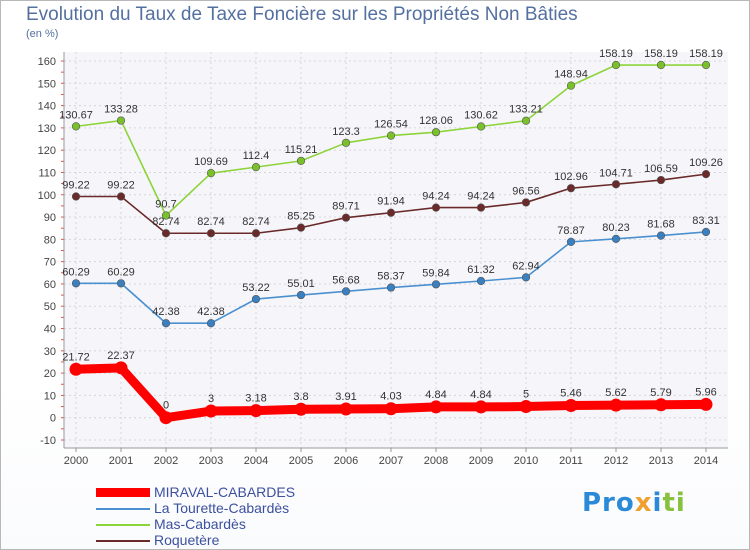 The image size is (750, 550). Describe the element at coordinates (571, 461) in the screenshot. I see `x-tick-label: 2011` at that location.